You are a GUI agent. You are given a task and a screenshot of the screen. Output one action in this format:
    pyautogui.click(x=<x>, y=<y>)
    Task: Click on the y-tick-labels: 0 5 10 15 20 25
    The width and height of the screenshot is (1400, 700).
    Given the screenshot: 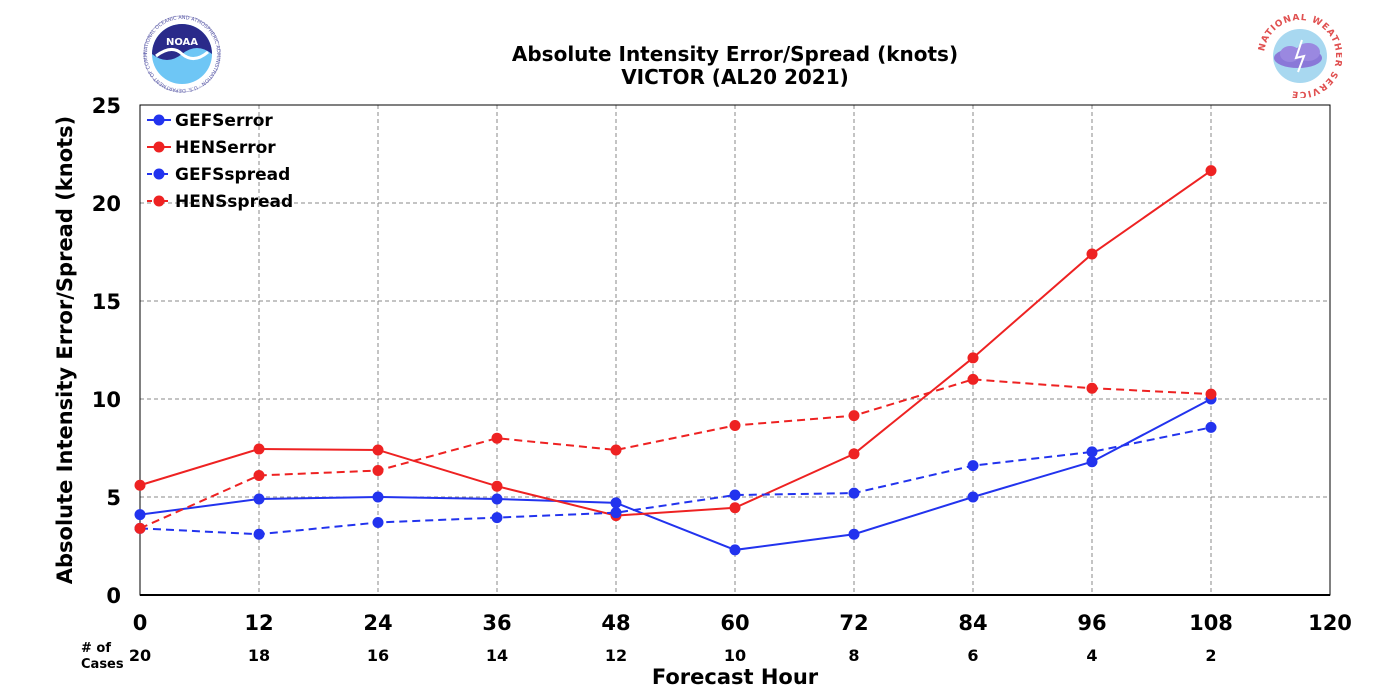 What is the action you would take?
    pyautogui.click(x=106, y=351)
    